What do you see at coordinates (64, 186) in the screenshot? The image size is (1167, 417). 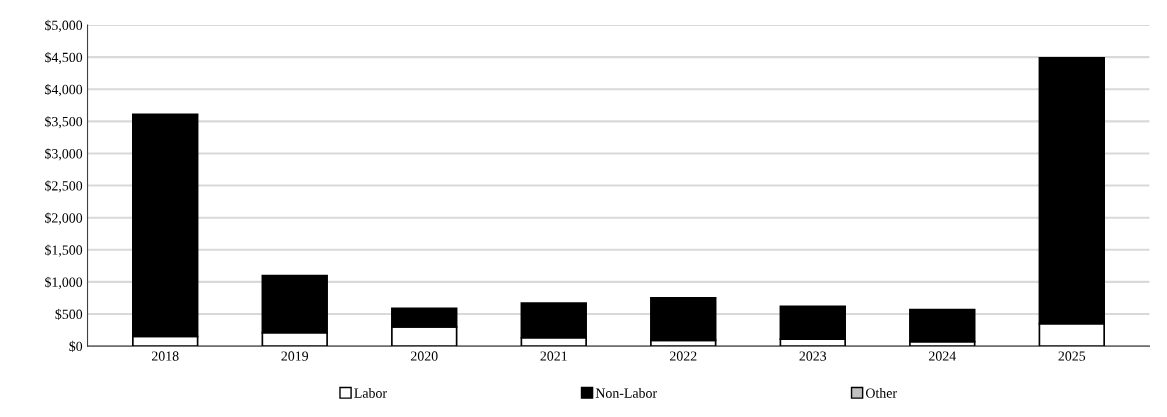 I see `y-tick-label: $2,500` at bounding box center [64, 186].